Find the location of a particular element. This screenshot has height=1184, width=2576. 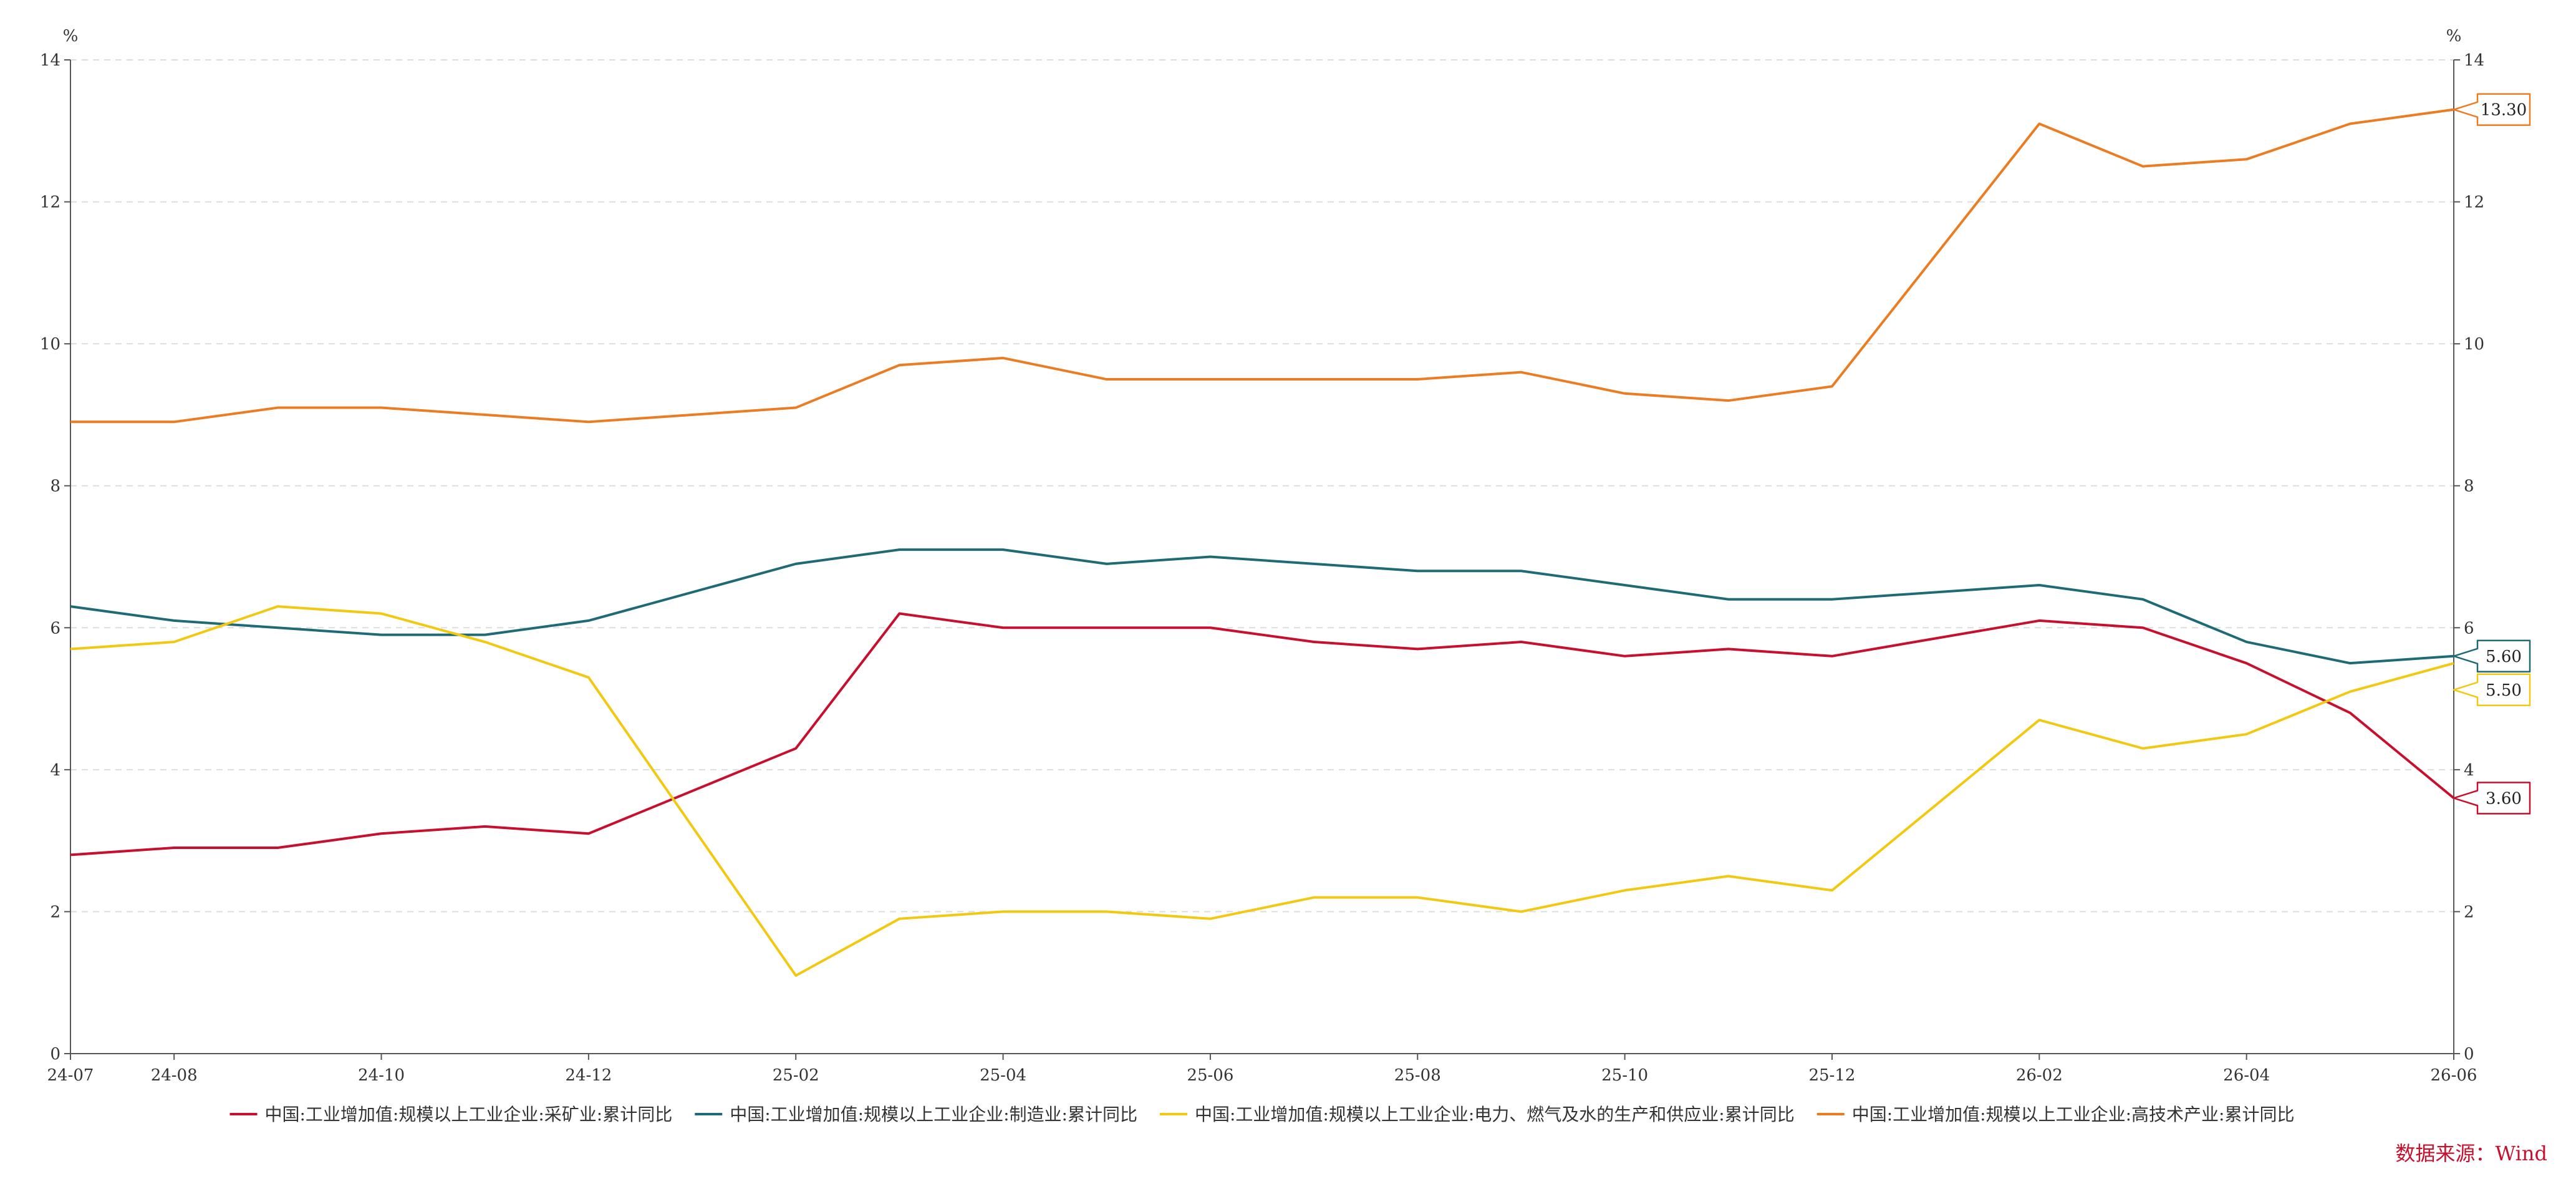

x-tick-label: 26-06 is located at coordinates (2454, 1076).